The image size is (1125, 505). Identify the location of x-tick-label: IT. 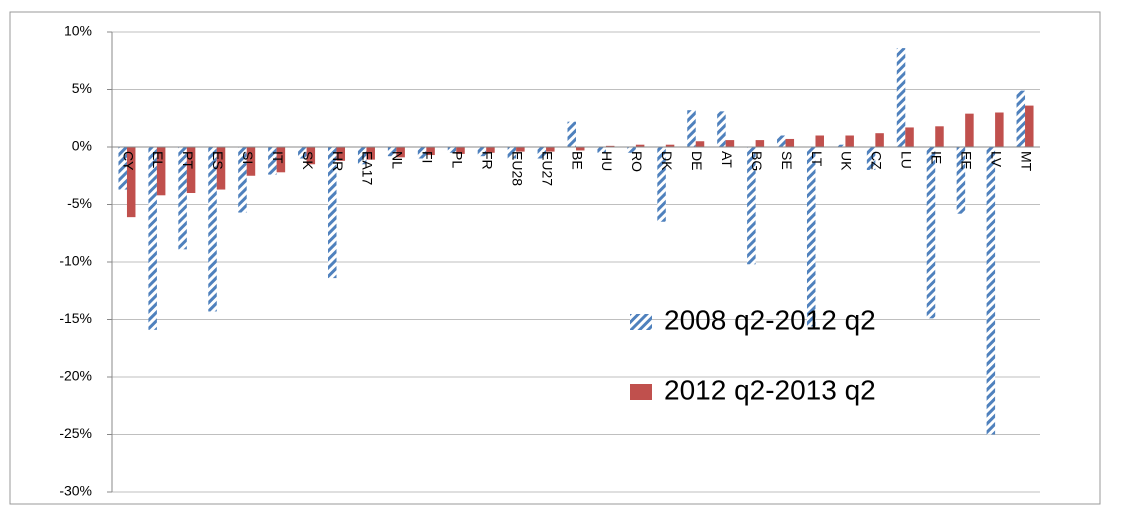
(278, 157).